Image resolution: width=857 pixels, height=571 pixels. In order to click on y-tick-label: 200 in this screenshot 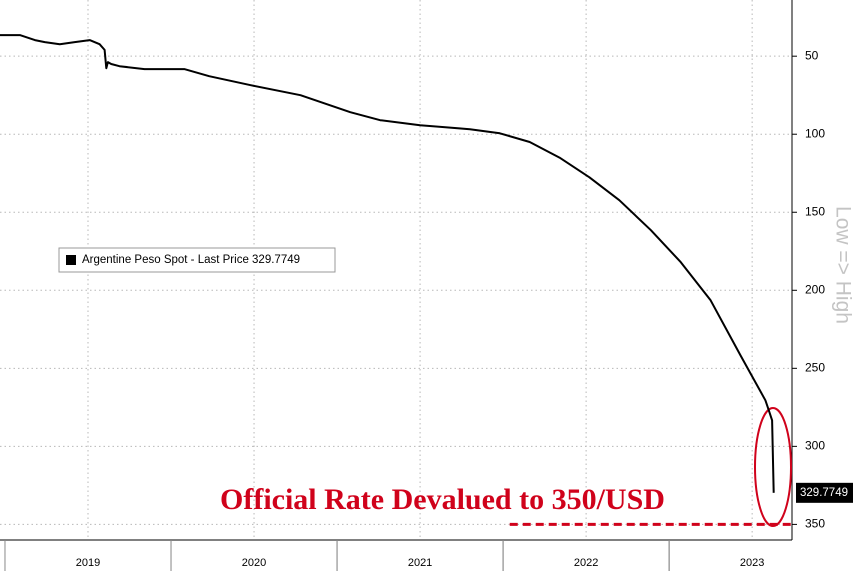, I will do `click(815, 289)`.